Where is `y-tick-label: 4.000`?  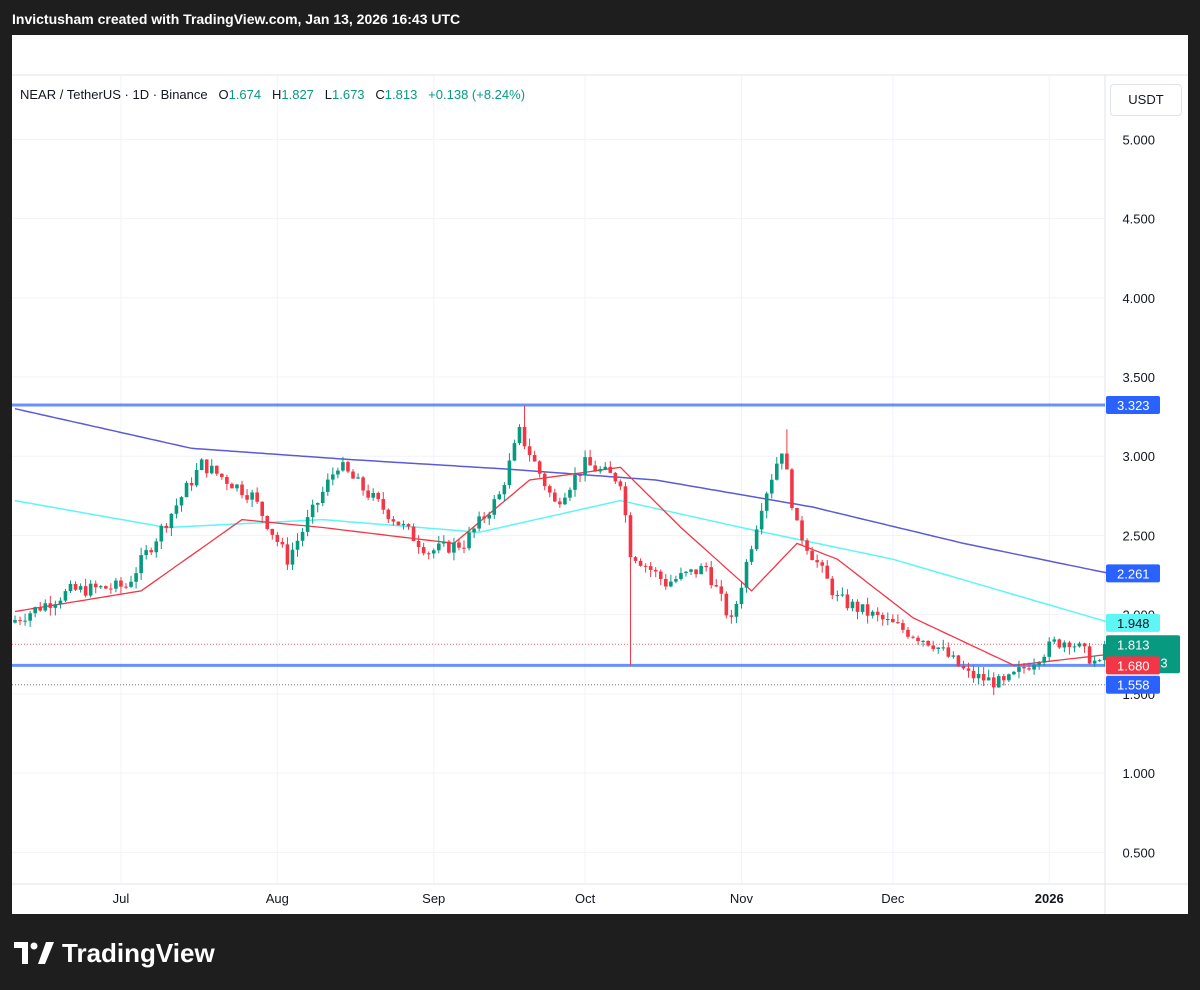 y-tick-label: 4.000 is located at coordinates (1138, 298).